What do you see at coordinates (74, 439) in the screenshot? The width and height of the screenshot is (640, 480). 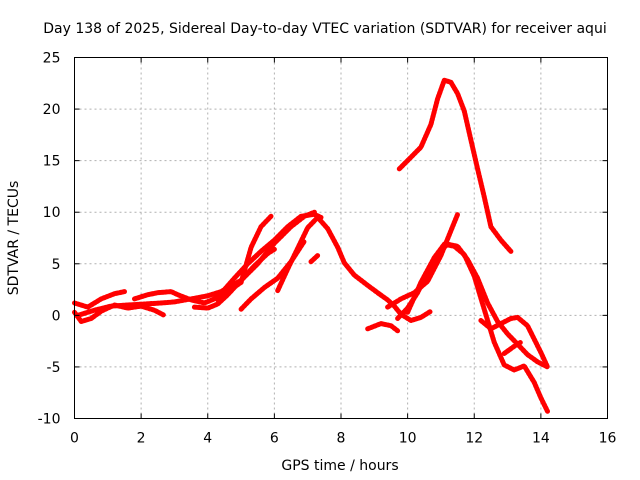 I see `x-tick-label: 0` at bounding box center [74, 439].